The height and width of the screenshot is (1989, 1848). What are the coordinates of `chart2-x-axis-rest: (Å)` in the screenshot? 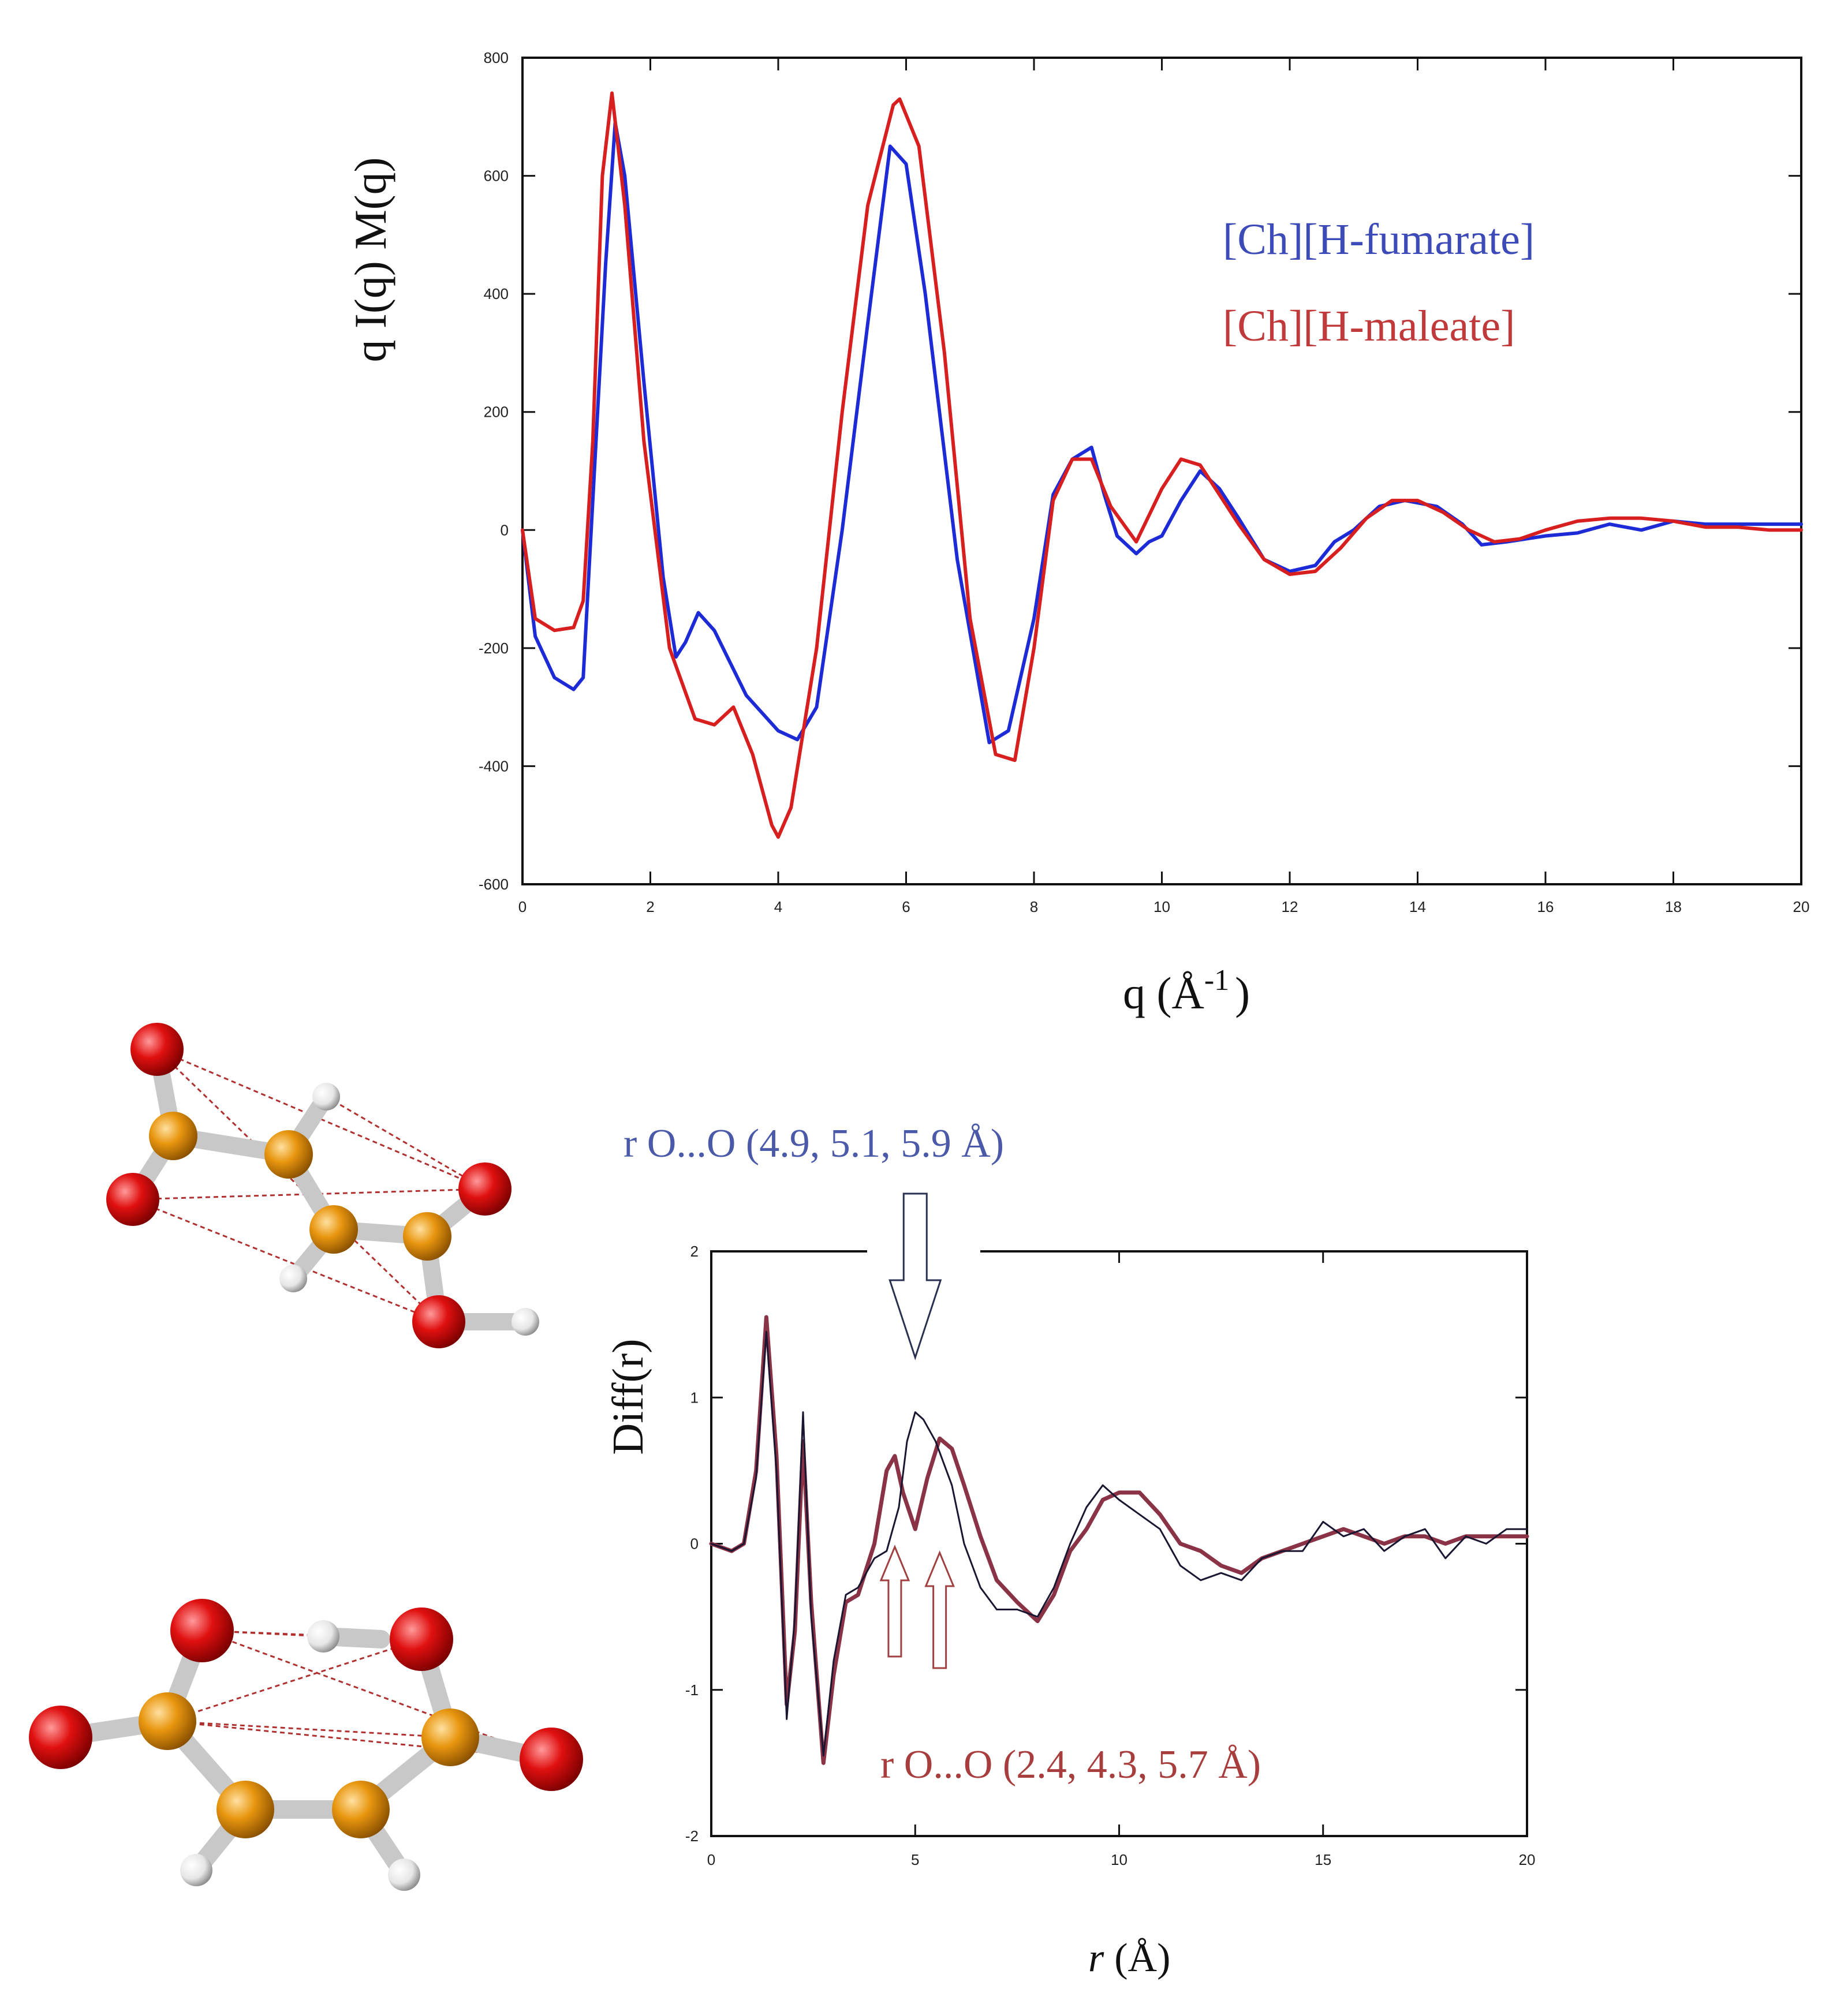 It's located at (1142, 1958).